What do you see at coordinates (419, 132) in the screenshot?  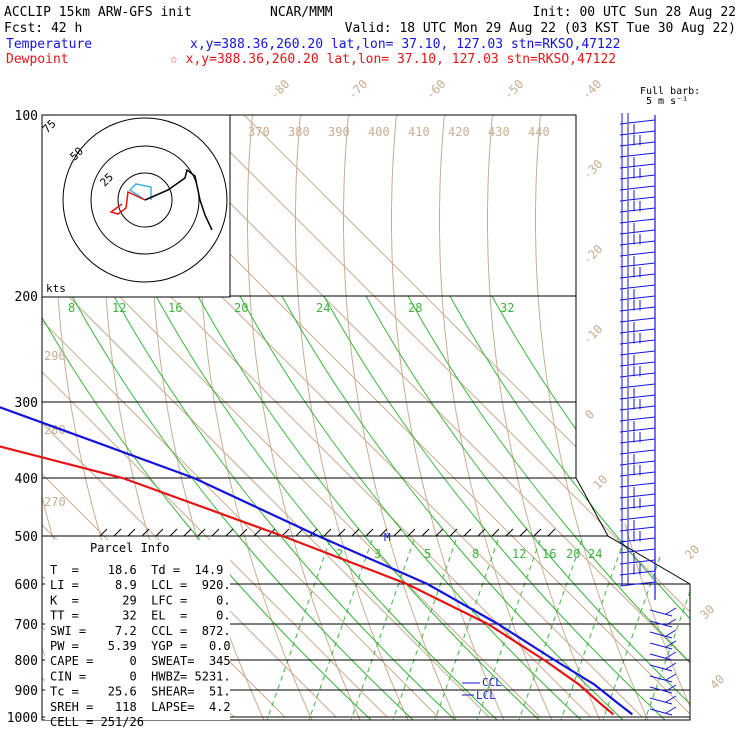 I see `theta-label: 410` at bounding box center [419, 132].